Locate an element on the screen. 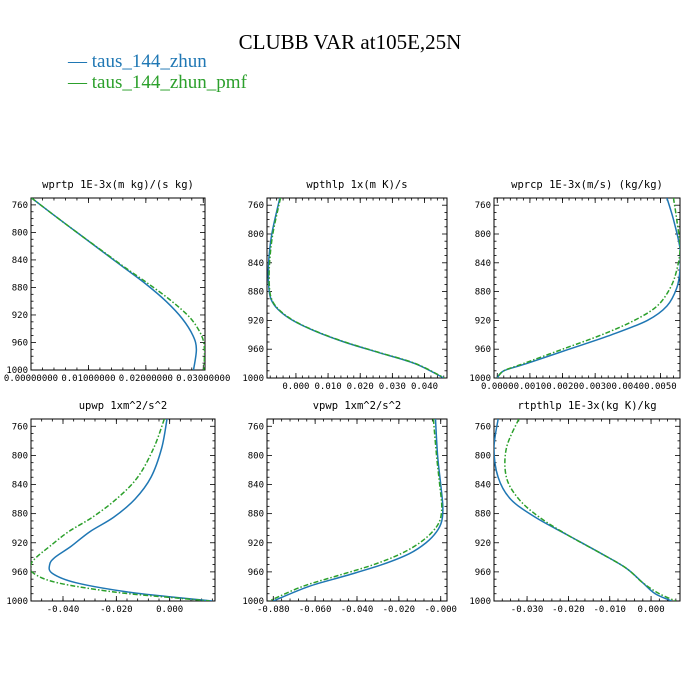 Image resolution: width=700 pixels, height=700 pixels. x-tick-label: -0.080 is located at coordinates (273, 610).